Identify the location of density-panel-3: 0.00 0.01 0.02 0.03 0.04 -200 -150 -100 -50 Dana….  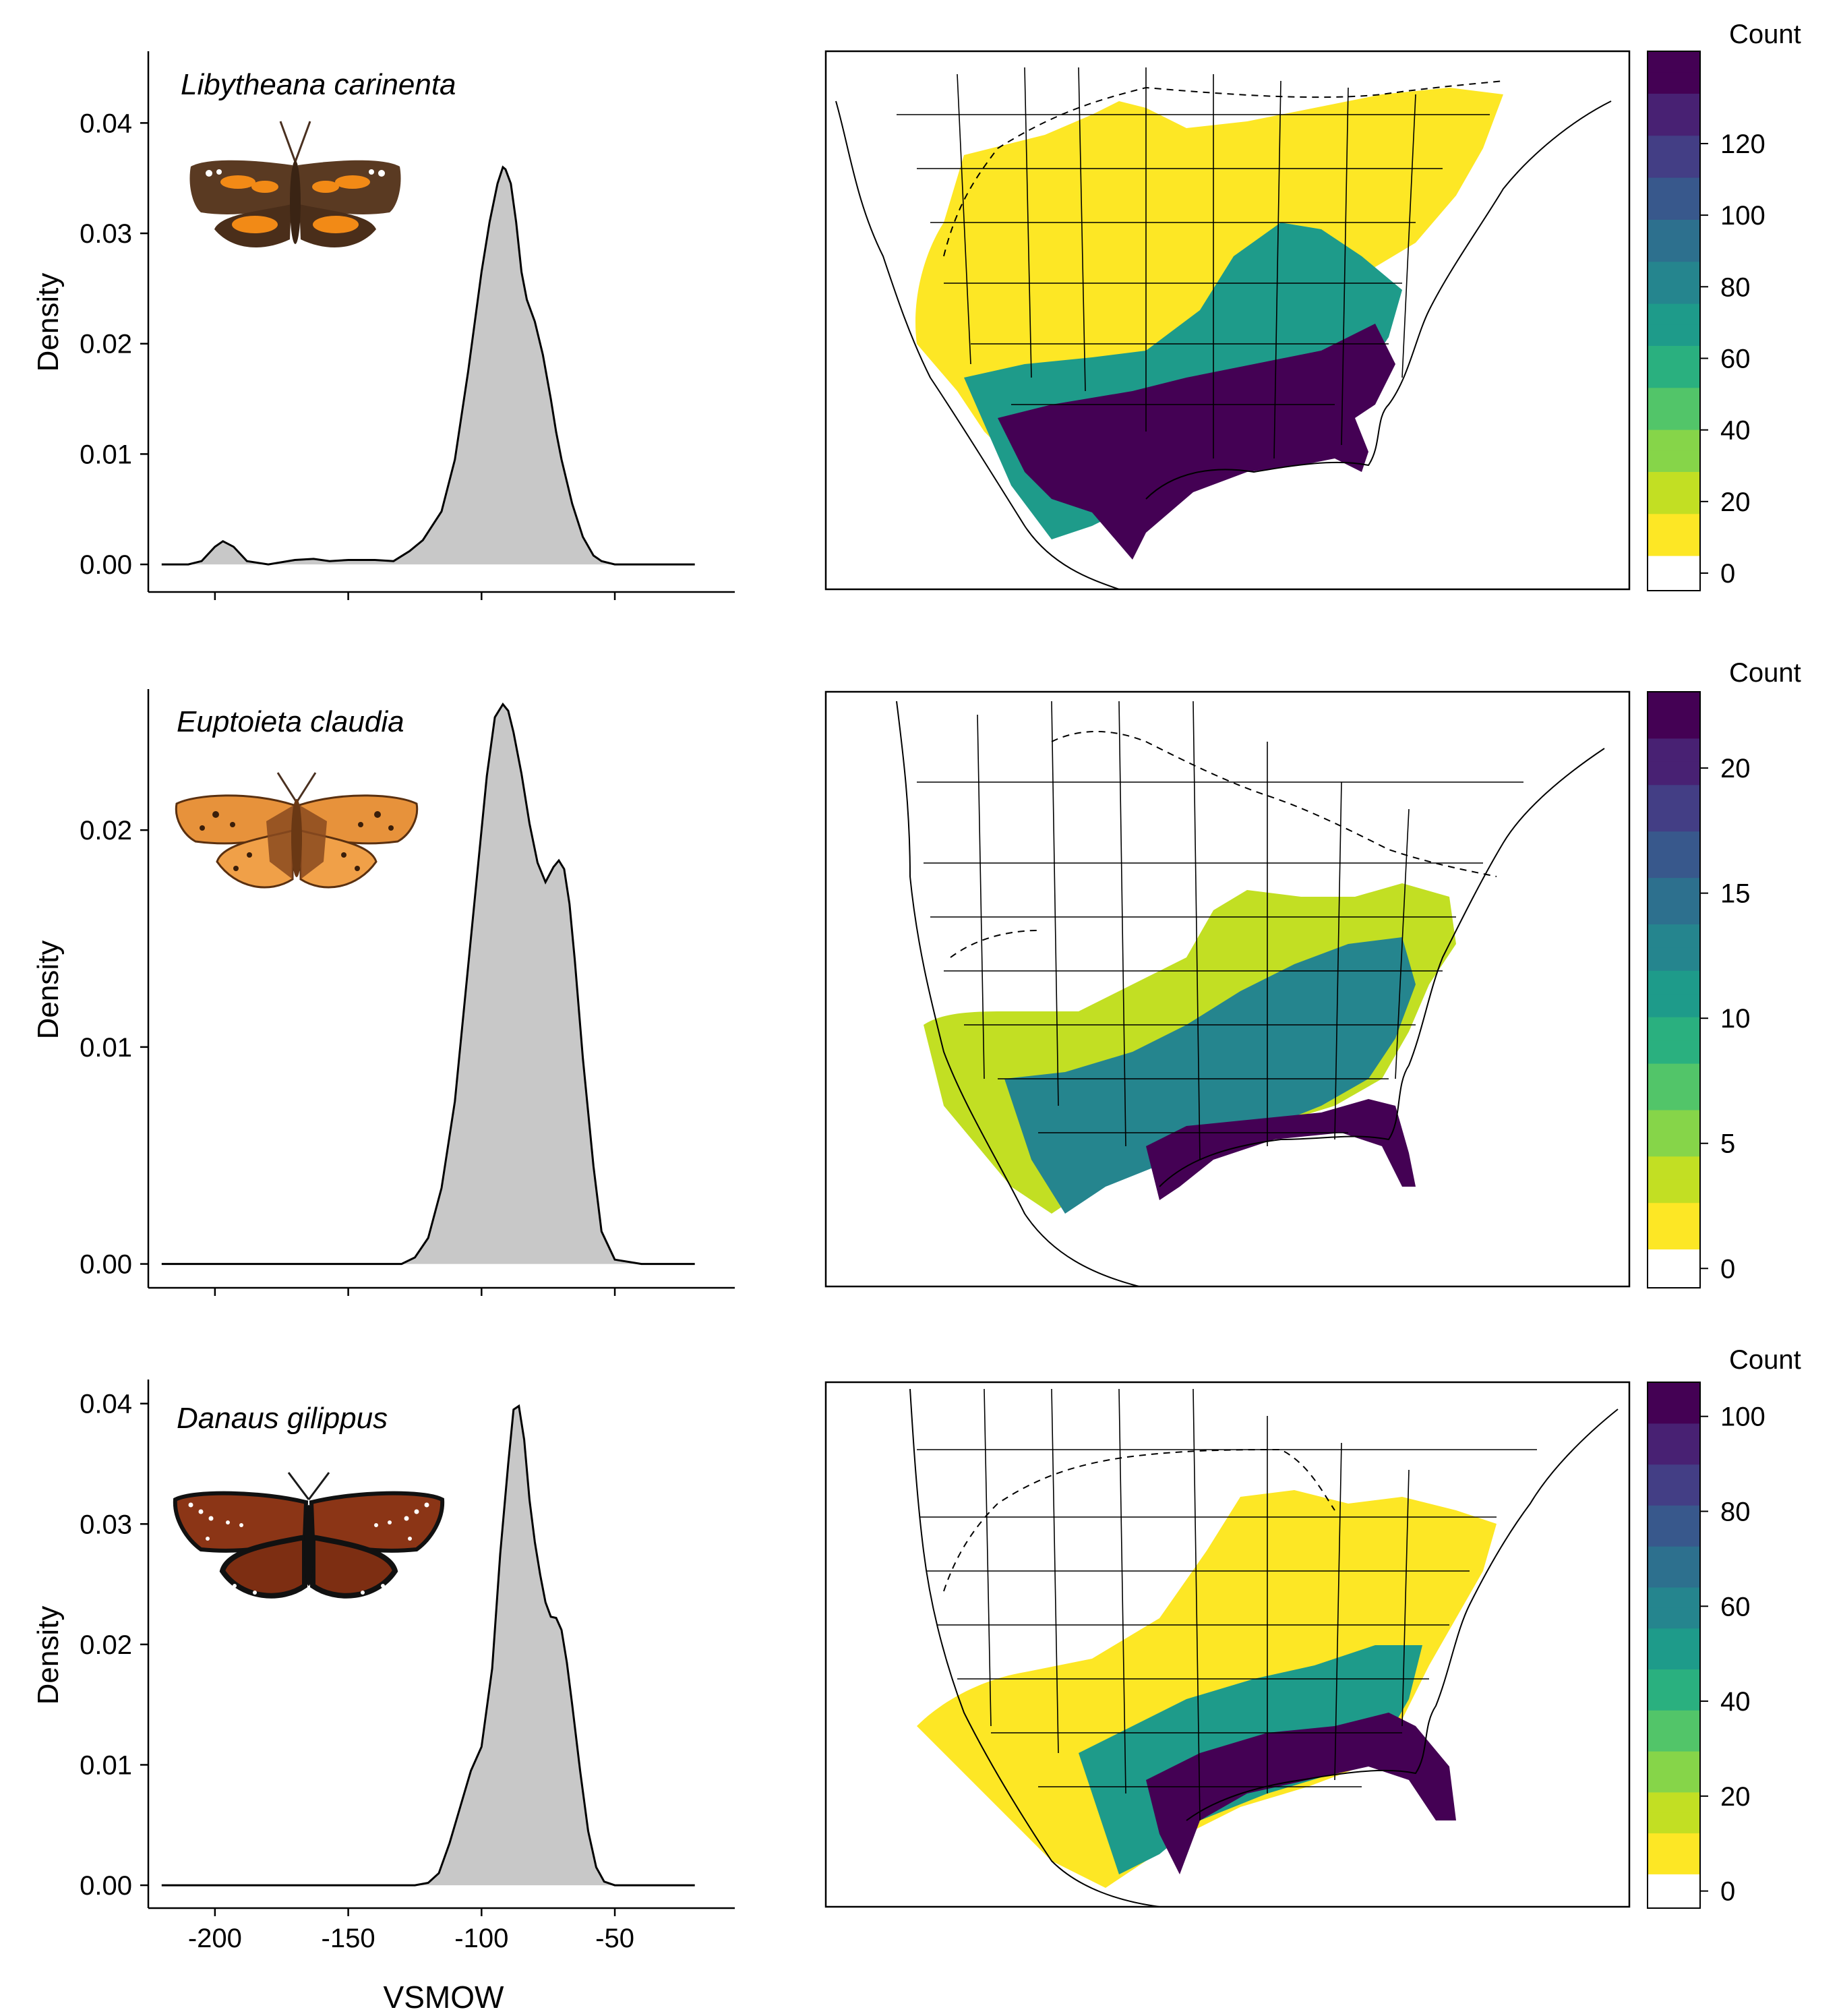
(383, 1697).